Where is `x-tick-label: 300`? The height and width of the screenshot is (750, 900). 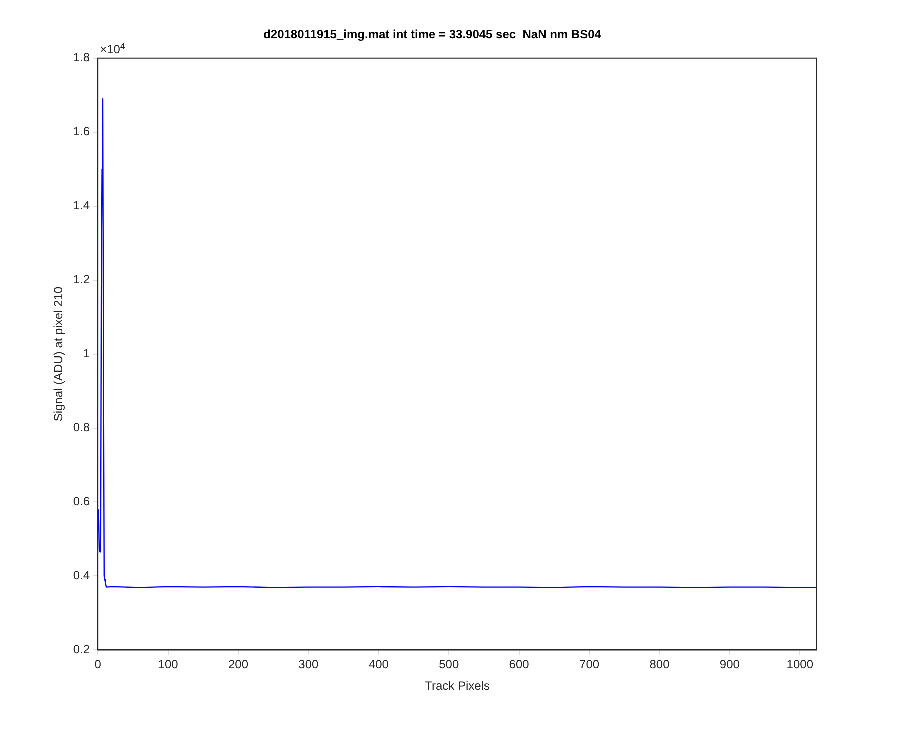
x-tick-label: 300 is located at coordinates (309, 665).